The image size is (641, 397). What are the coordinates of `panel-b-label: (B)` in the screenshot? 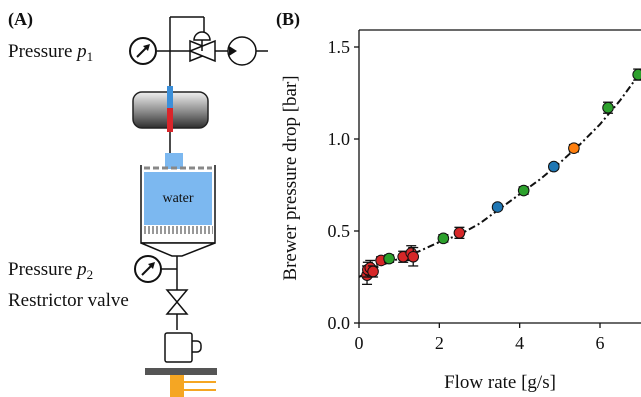 It's located at (288, 19).